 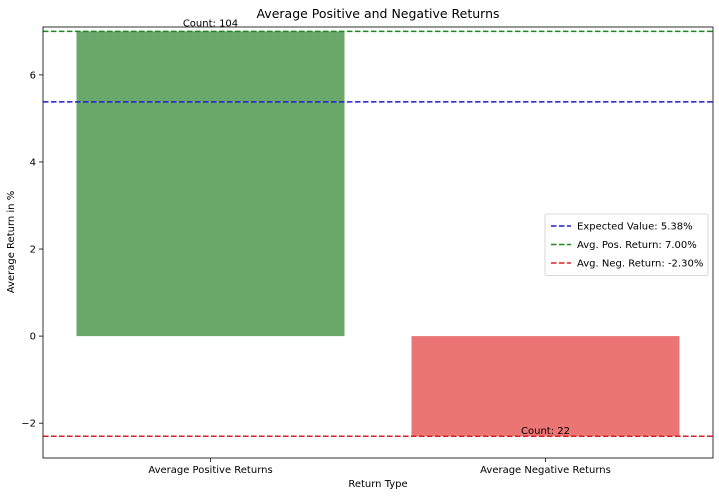 I want to click on data-label-0: Count: 104, so click(x=210, y=23).